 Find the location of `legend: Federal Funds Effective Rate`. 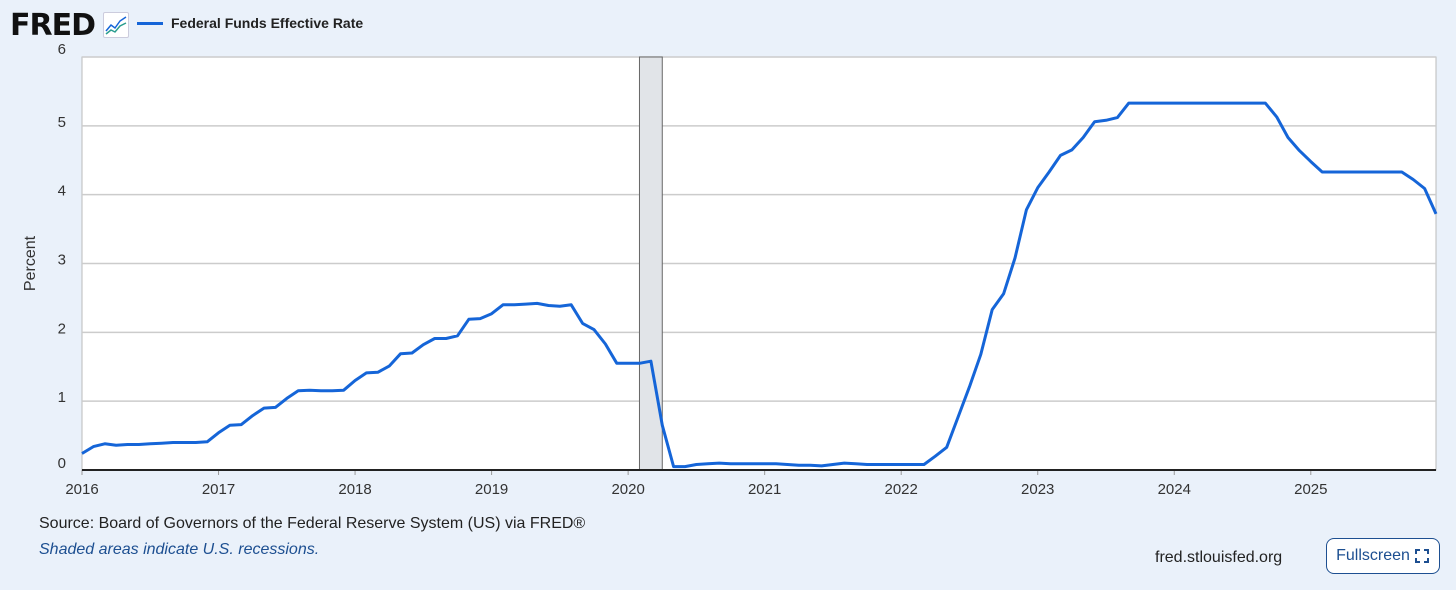

legend: Federal Funds Effective Rate is located at coordinates (250, 23).